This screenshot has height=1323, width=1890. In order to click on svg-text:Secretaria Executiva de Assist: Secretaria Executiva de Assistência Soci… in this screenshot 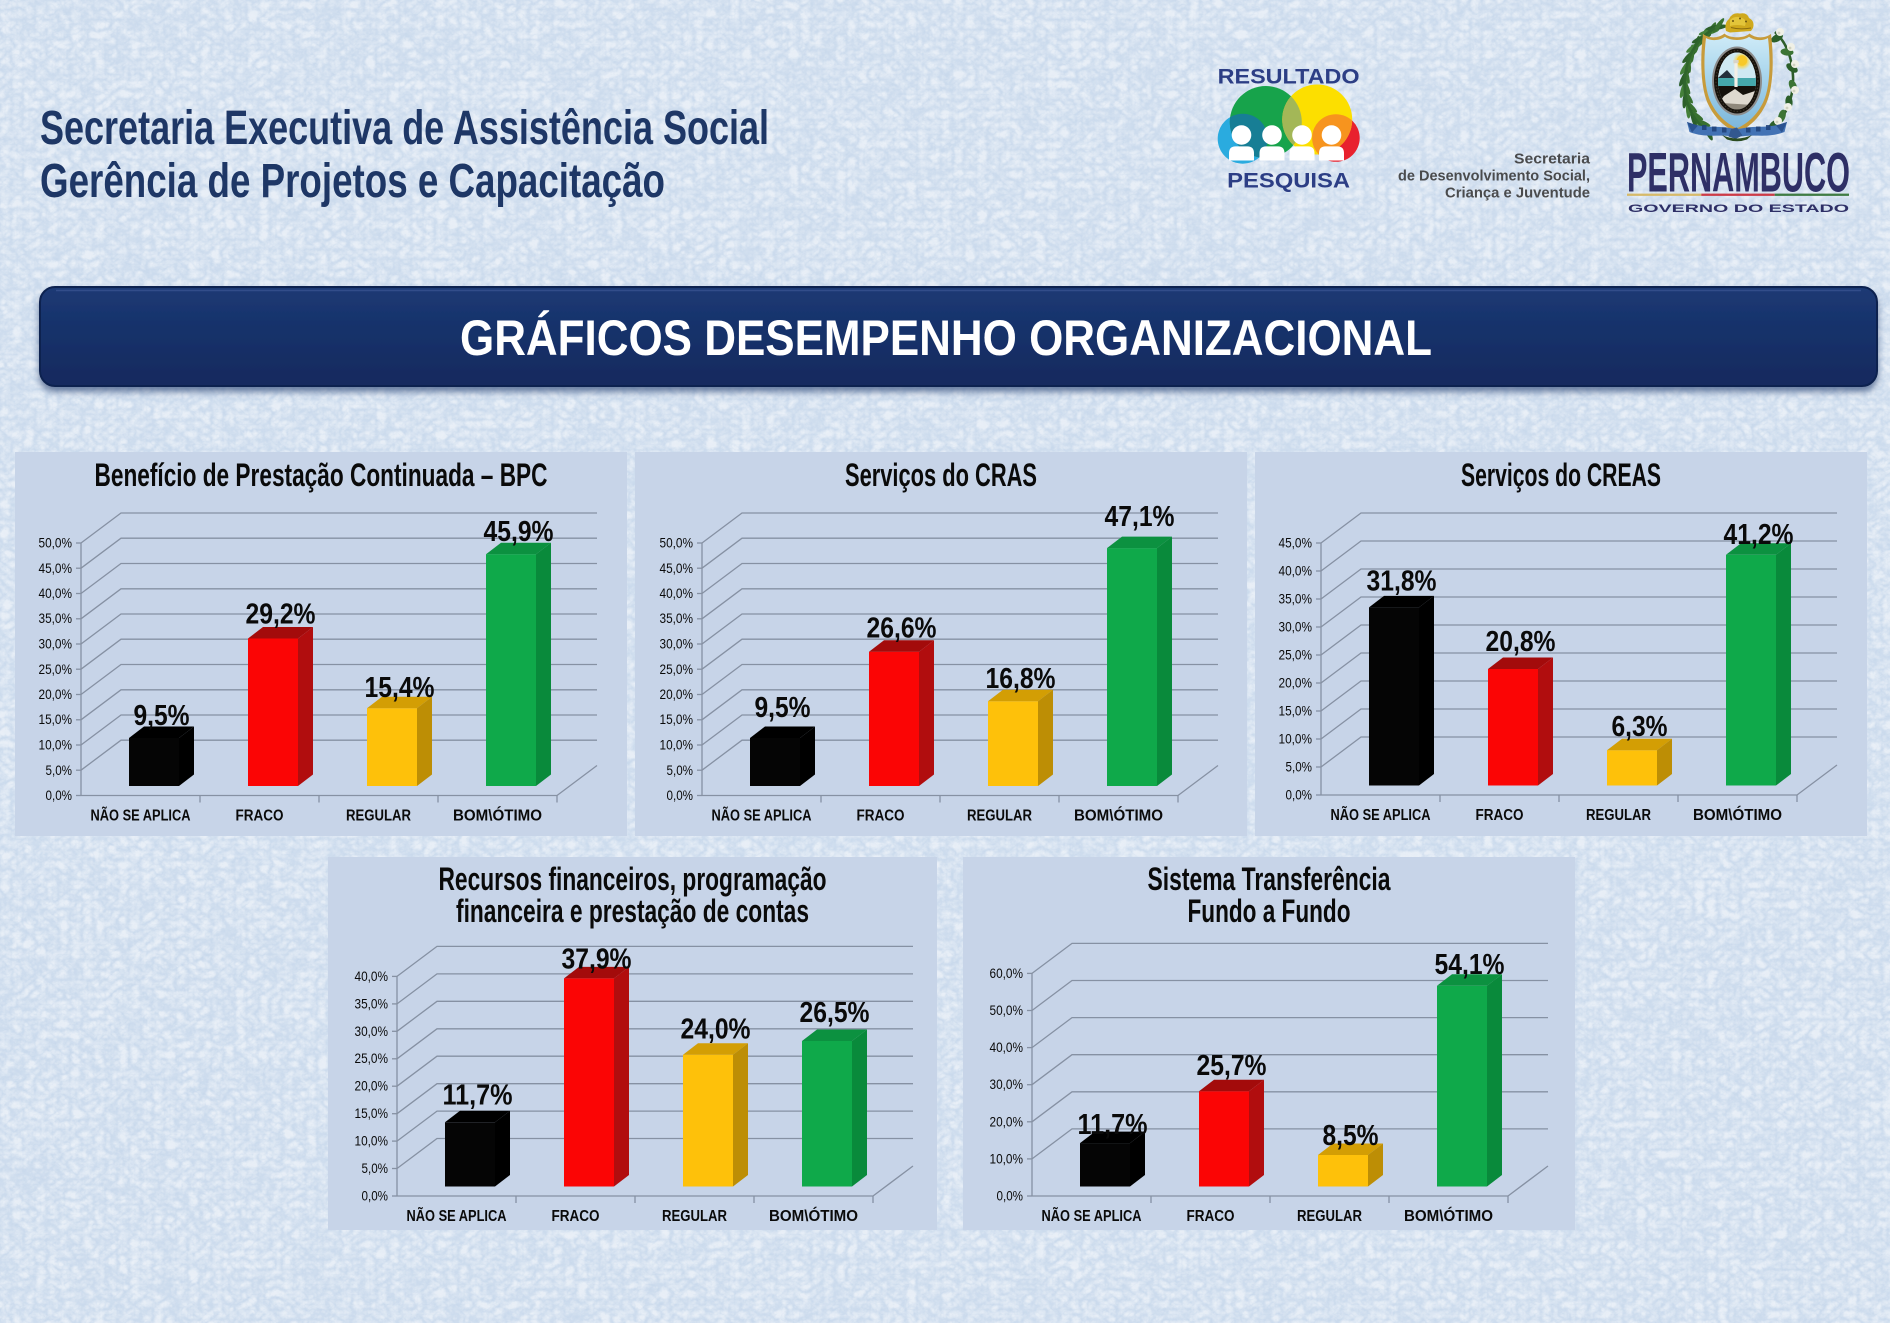, I will do `click(404, 128)`.